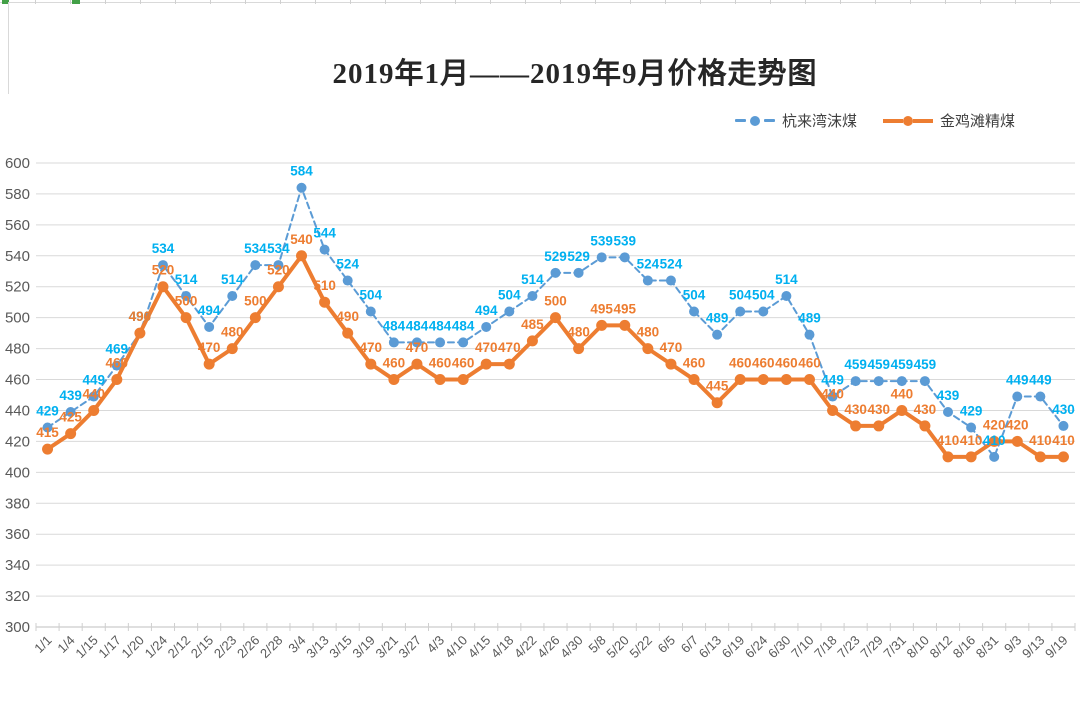 This screenshot has height=702, width=1080. I want to click on svg-text: 504, so click(694, 294).